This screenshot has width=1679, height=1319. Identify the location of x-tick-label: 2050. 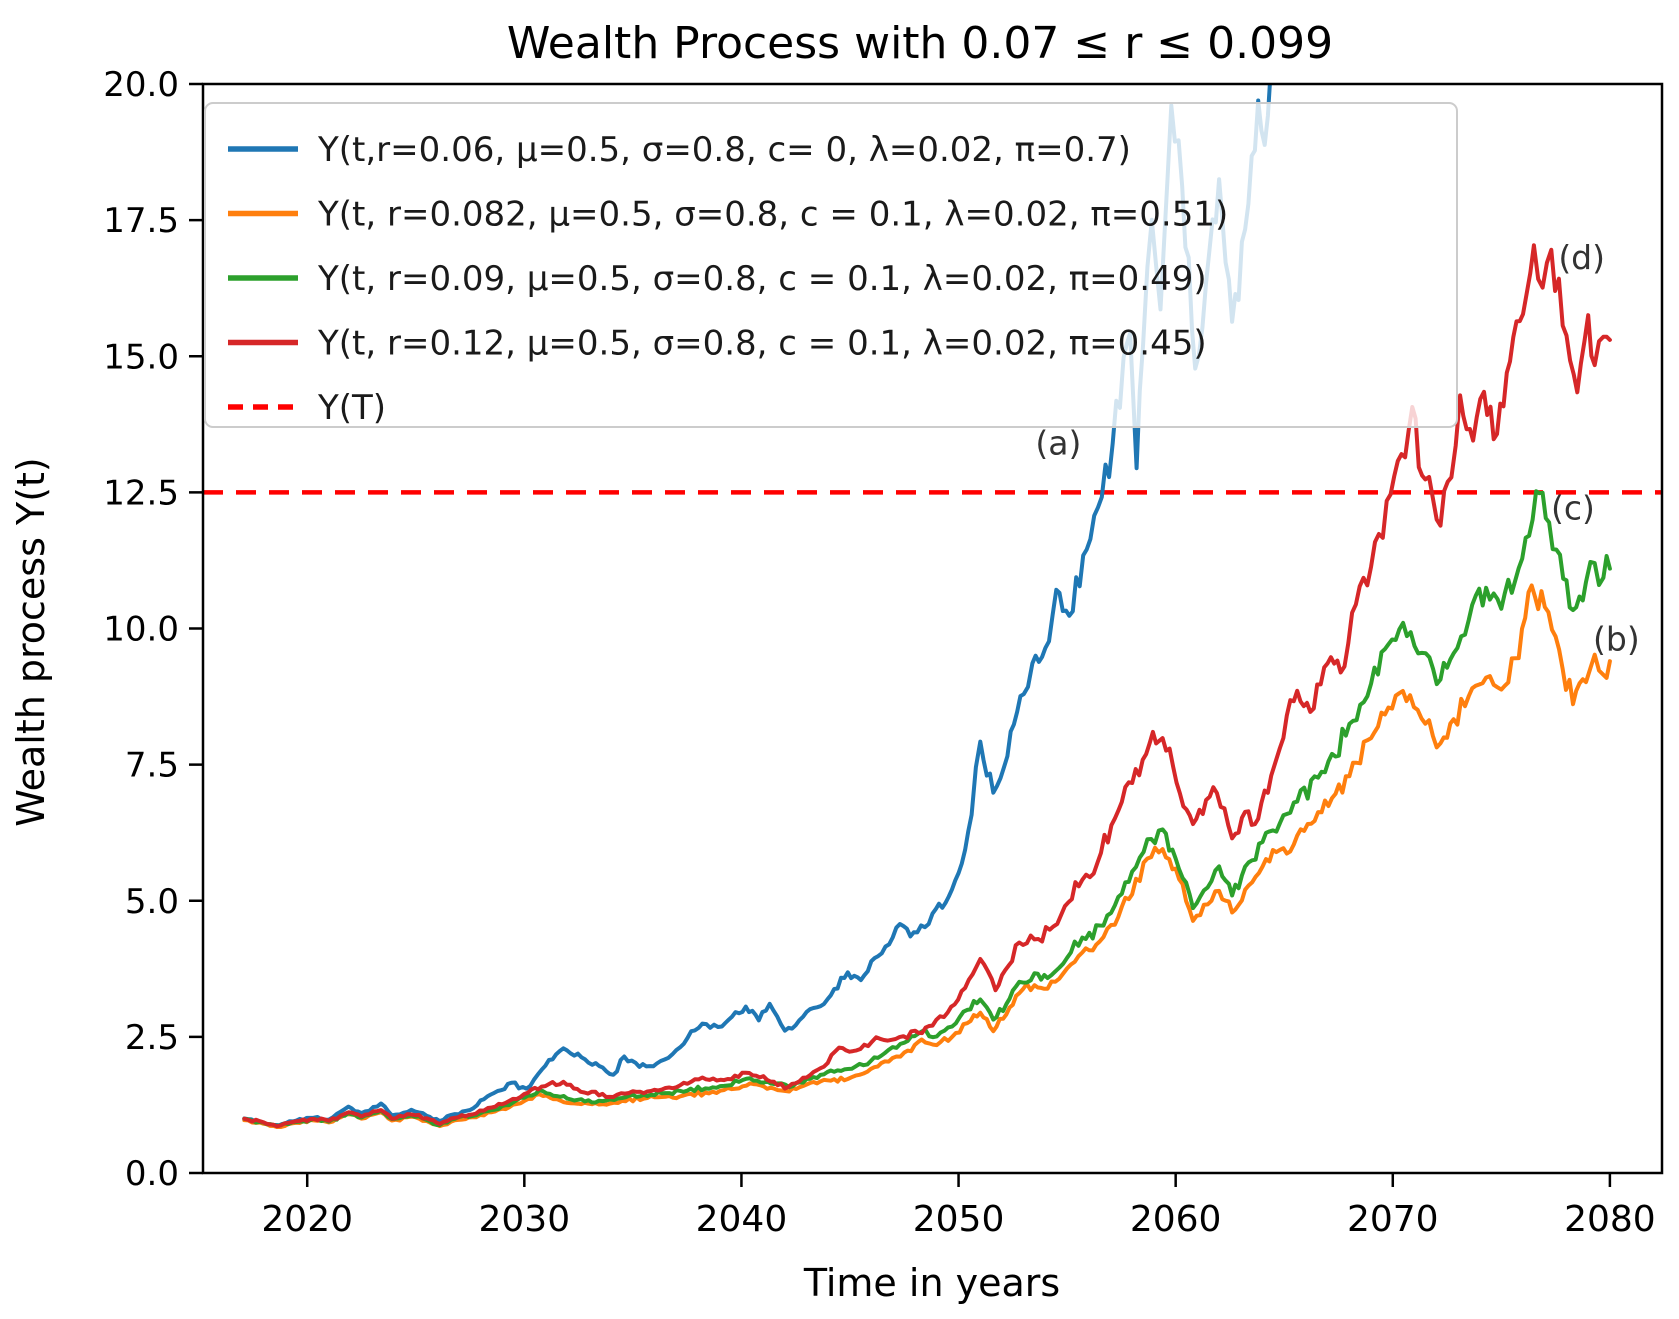
(959, 1219).